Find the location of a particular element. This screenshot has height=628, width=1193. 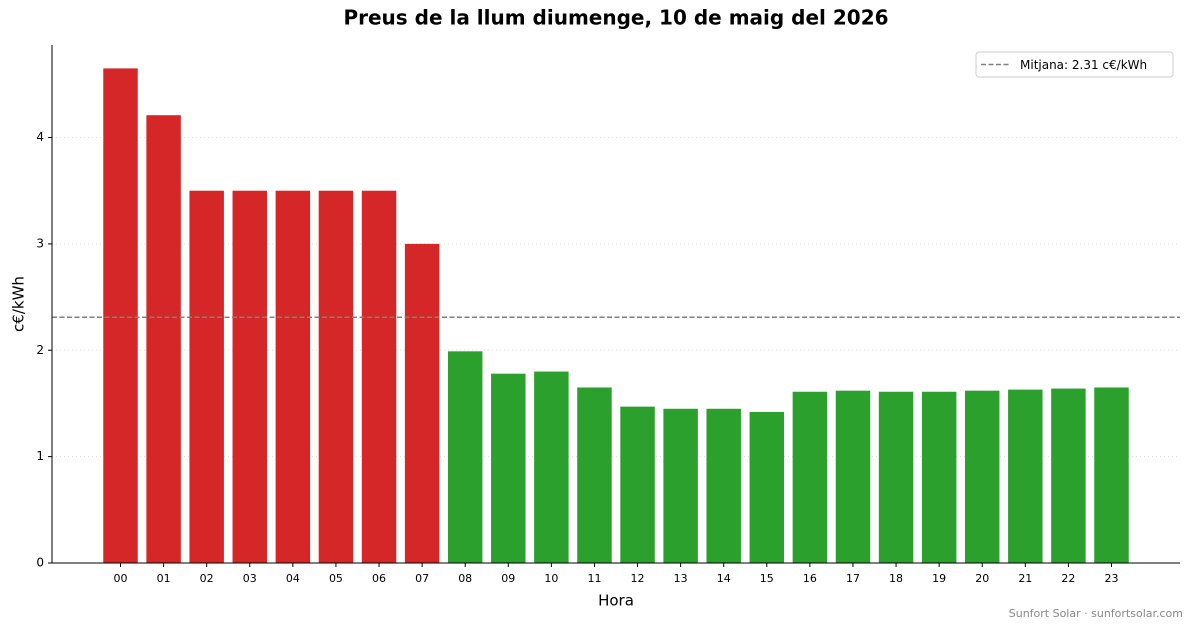

x-tick-label: 19 is located at coordinates (939, 578).